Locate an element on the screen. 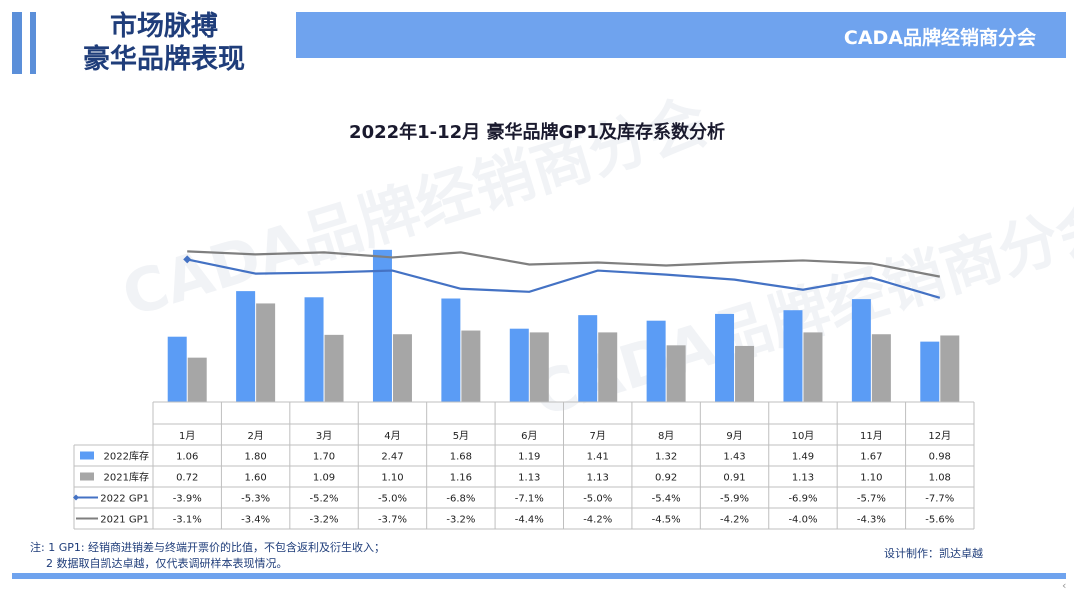 Image resolution: width=1074 pixels, height=594 pixels. data-label-2-9: -5.9% is located at coordinates (734, 499).